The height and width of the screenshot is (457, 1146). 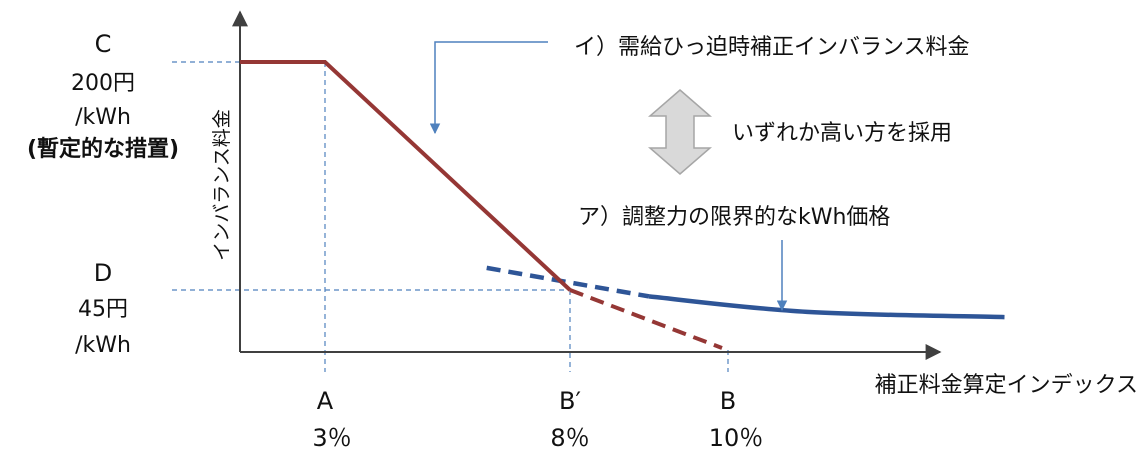 I want to click on series-i-dashed-extension, so click(x=646, y=319).